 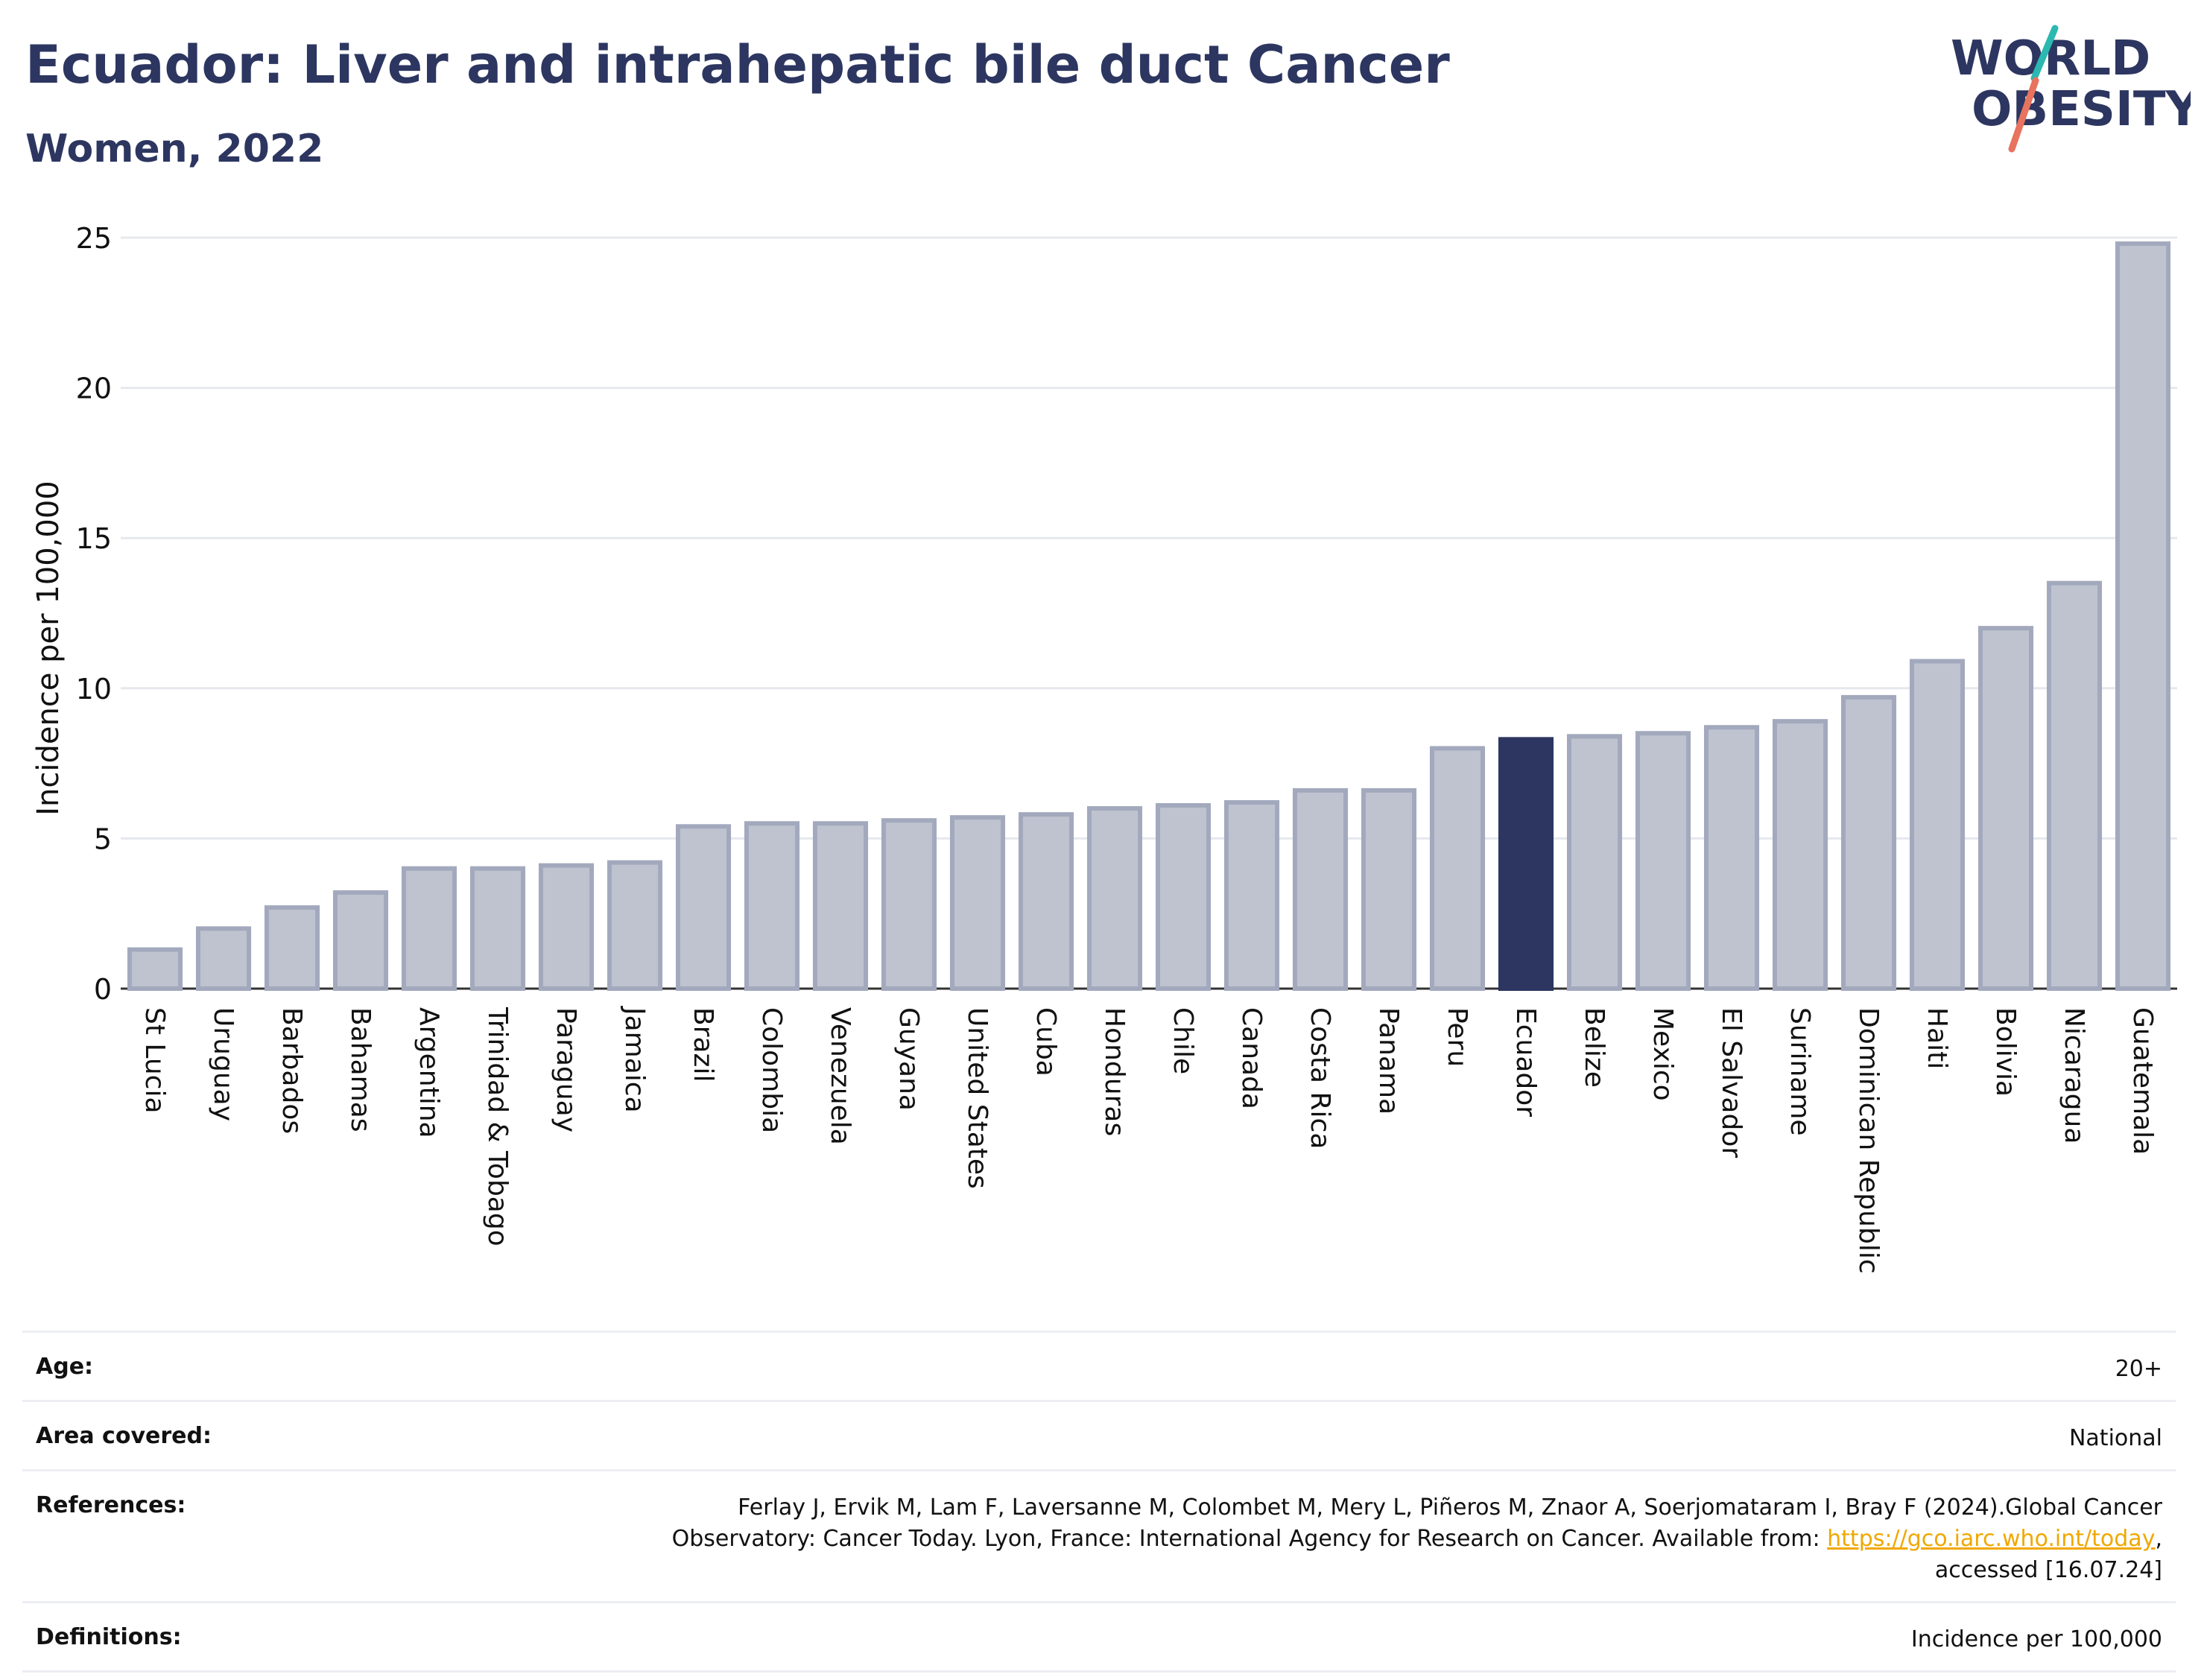 What do you see at coordinates (977, 903) in the screenshot?
I see `bar-united-states` at bounding box center [977, 903].